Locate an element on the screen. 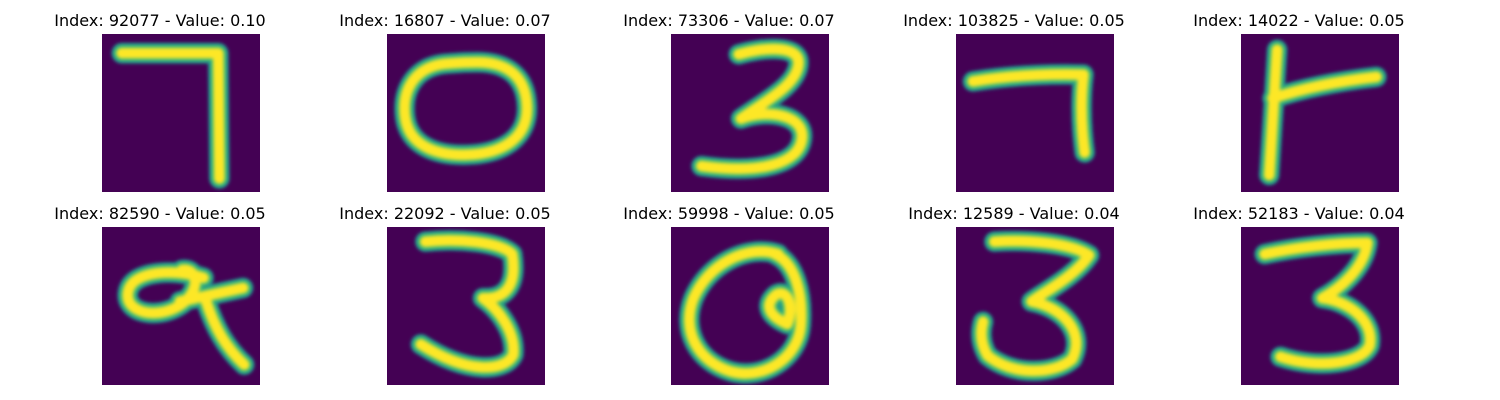 This screenshot has width=1500, height=400. panel-title: Index: 52183 - Value: 0.04 is located at coordinates (1299, 214).